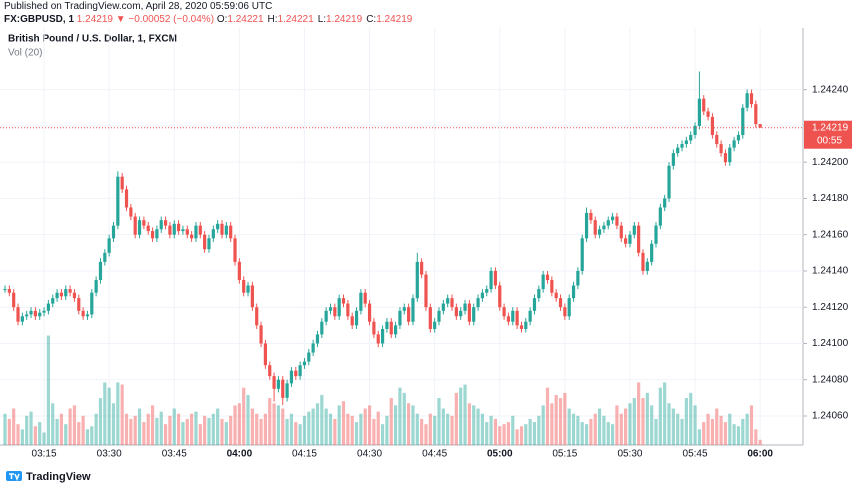  I want to click on change: ▼ −0.00052 (−0.04%), so click(165, 19).